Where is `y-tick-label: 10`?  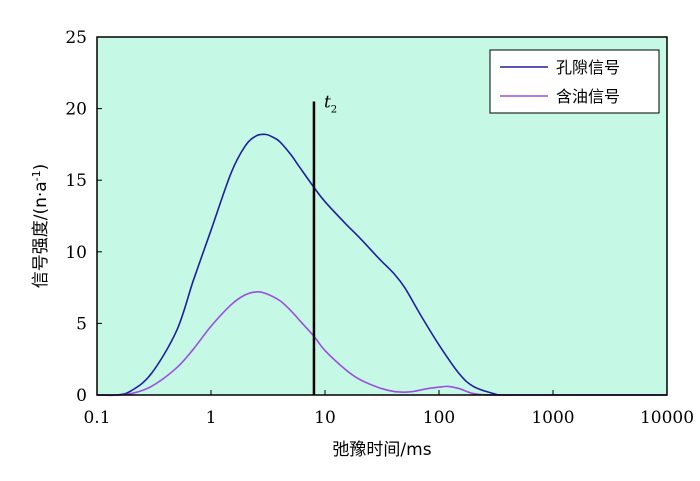
y-tick-label: 10 is located at coordinates (76, 253).